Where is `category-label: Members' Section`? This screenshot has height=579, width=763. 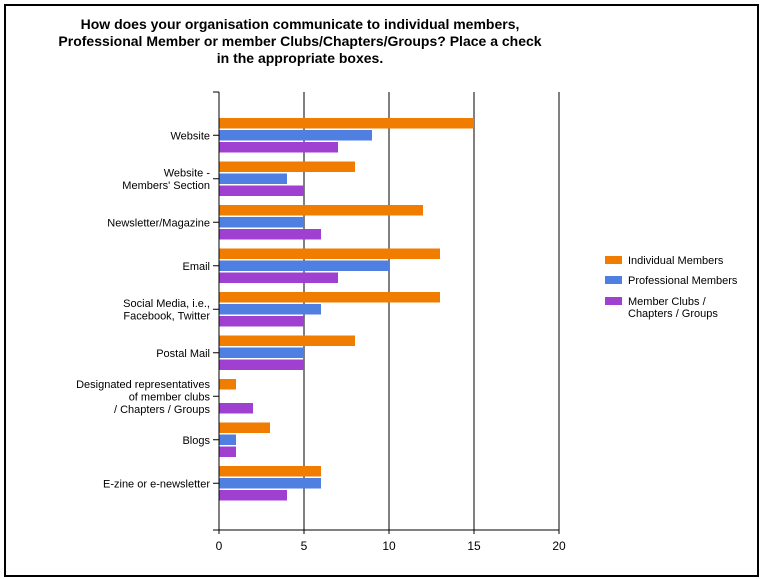
category-label: Members' Section is located at coordinates (166, 186).